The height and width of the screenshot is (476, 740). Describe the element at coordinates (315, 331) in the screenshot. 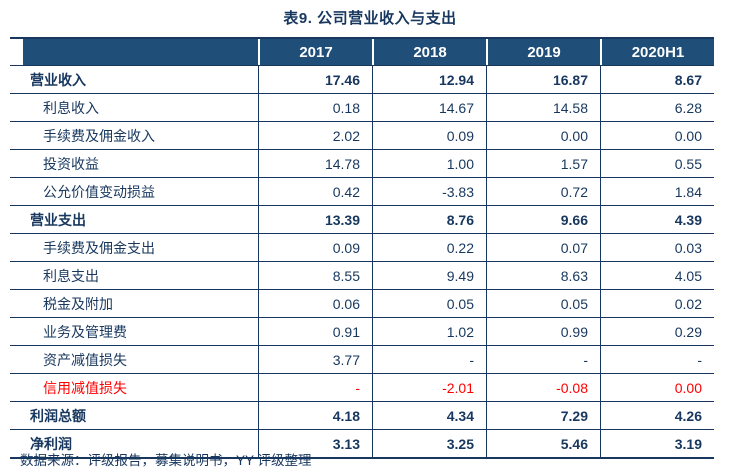

I see `row-value: 0.91` at that location.